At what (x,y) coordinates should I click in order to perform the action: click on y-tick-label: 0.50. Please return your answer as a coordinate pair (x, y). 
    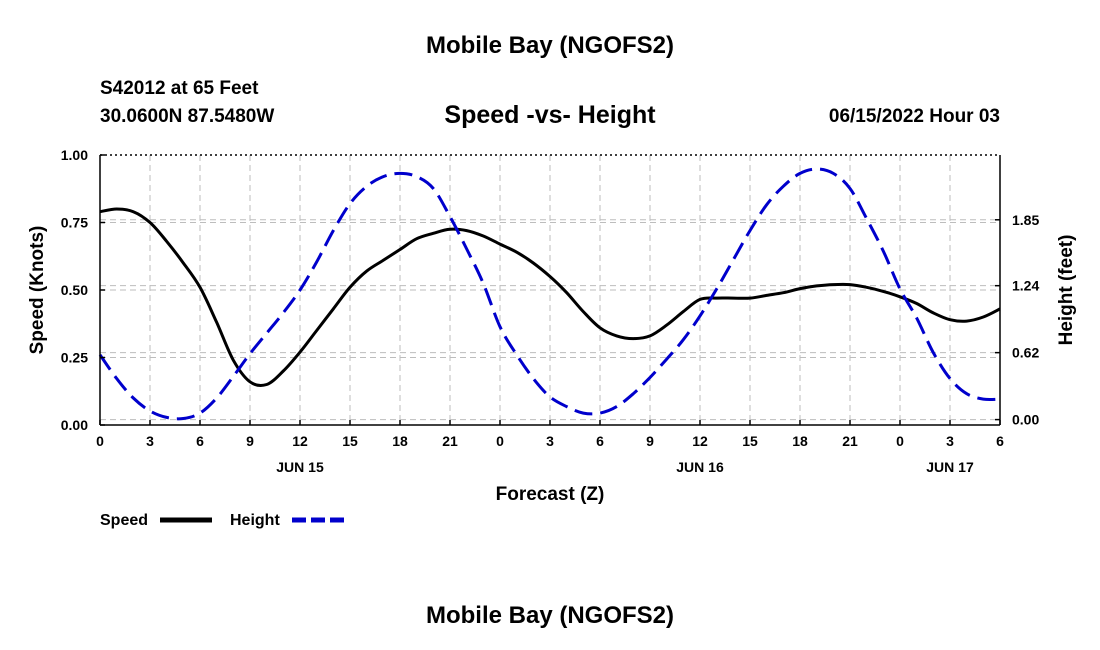
    Looking at the image, I should click on (74, 290).